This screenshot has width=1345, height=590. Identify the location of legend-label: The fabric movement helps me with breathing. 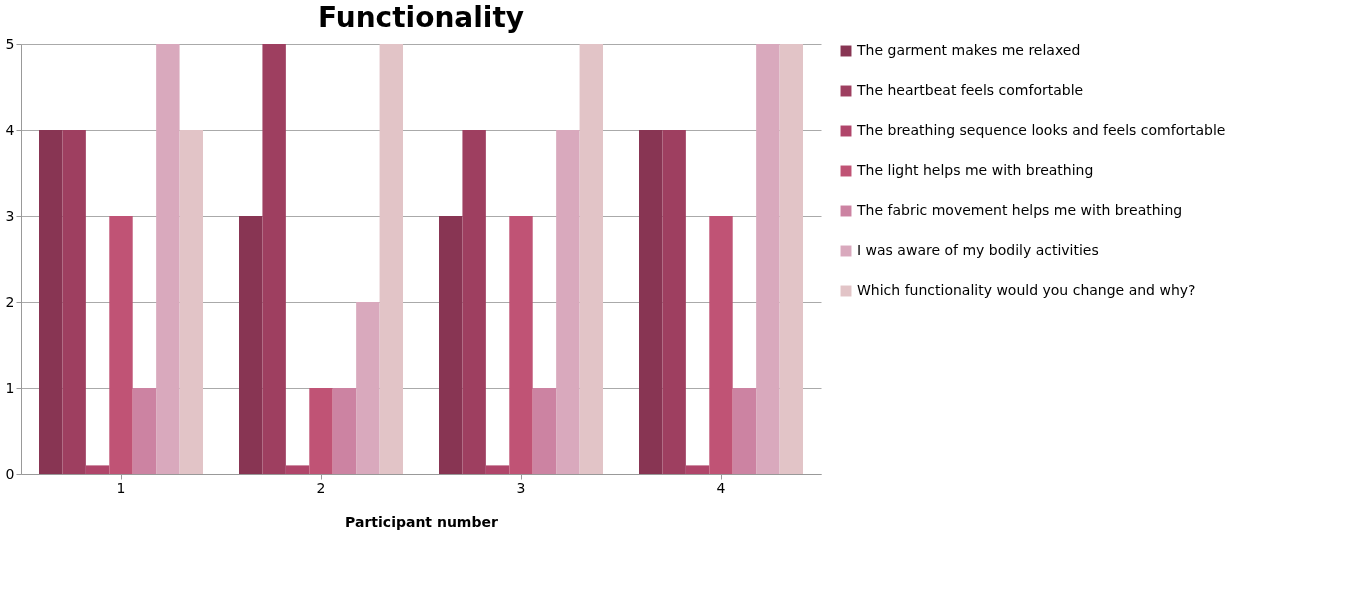
(1019, 210).